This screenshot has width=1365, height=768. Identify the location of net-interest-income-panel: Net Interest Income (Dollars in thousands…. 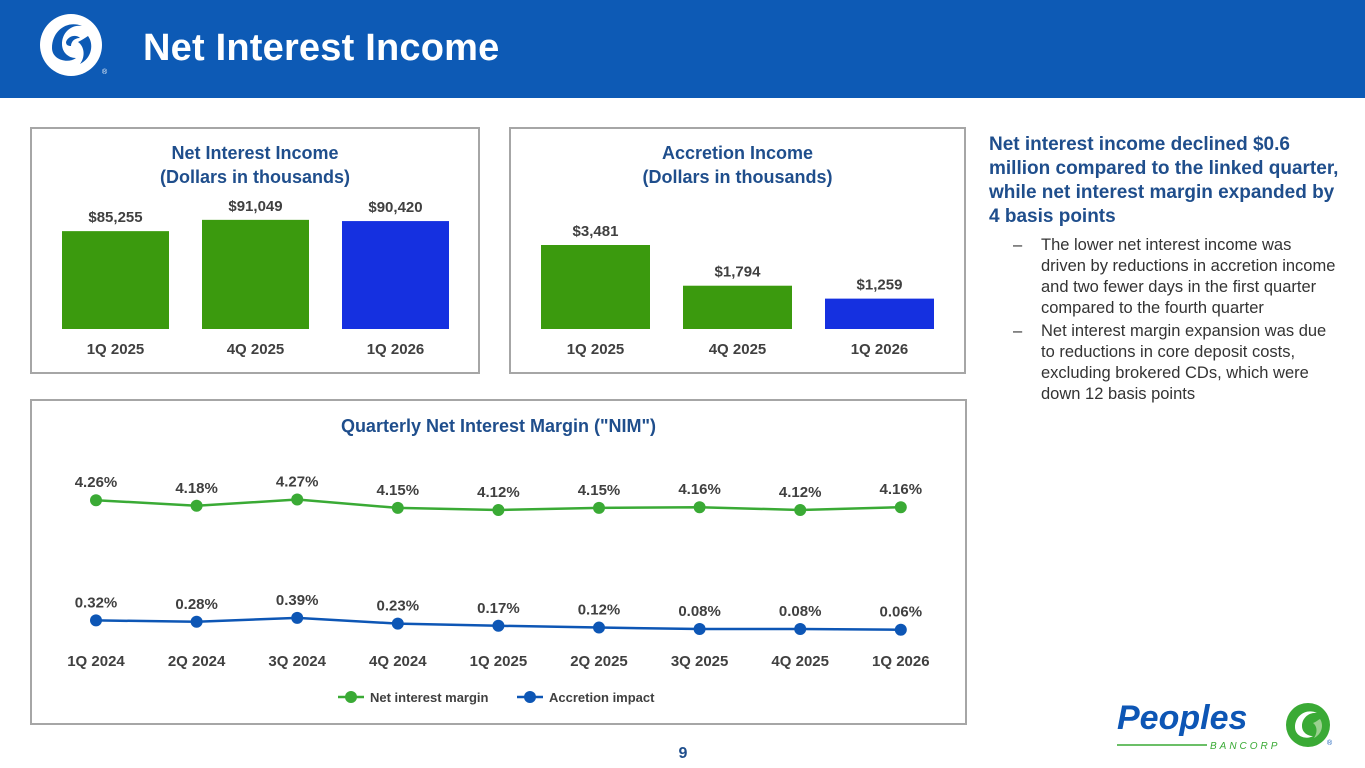
(255, 250).